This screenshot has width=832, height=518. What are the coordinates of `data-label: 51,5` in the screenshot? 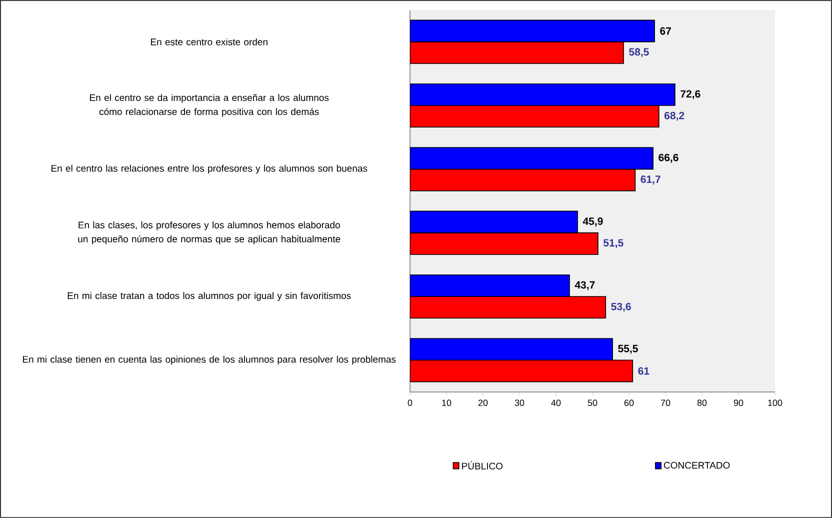 It's located at (614, 243).